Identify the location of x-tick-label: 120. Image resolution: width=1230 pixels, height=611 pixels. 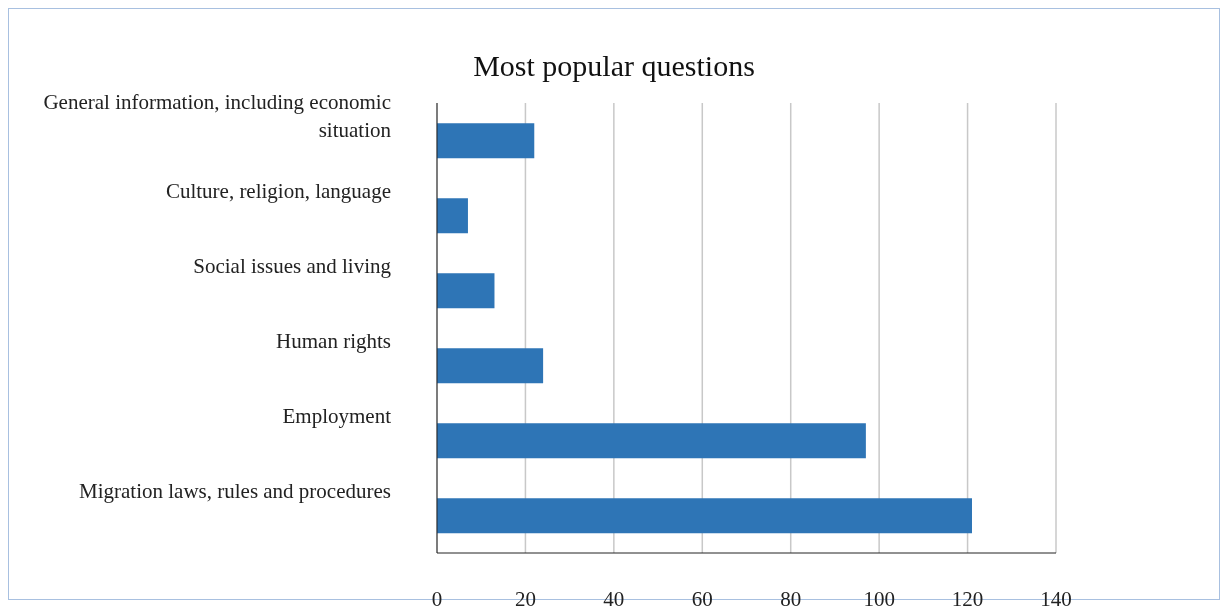
(967, 598).